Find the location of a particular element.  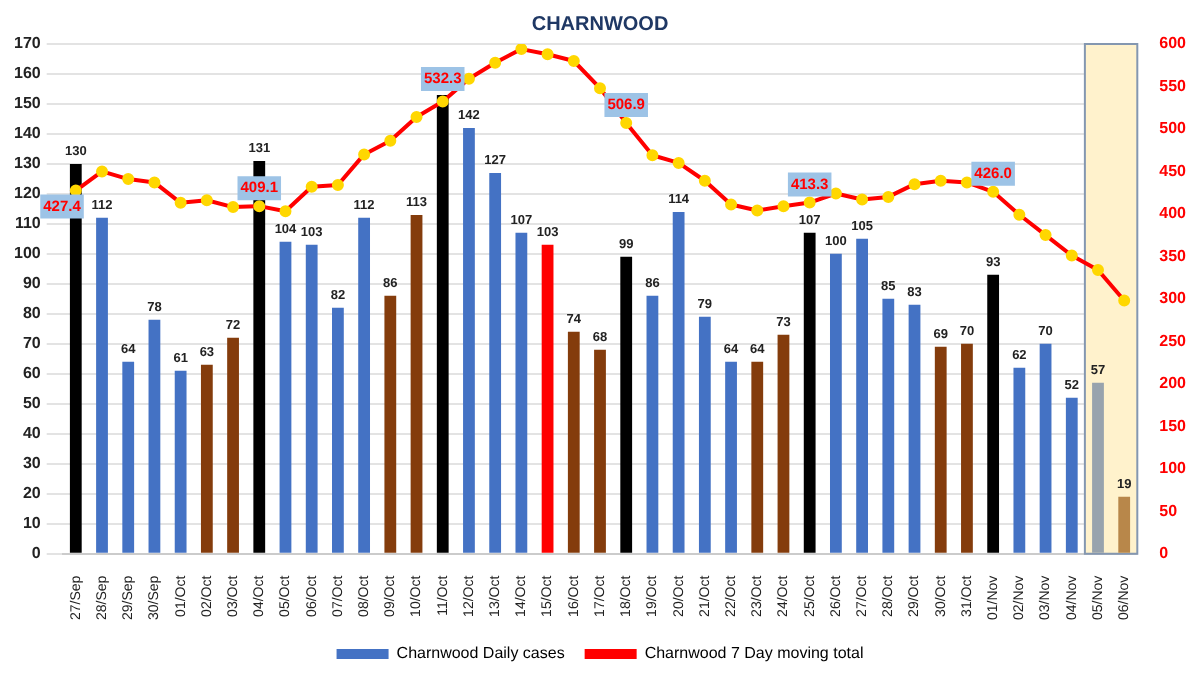

y2-tick-label: 100 is located at coordinates (1173, 468).